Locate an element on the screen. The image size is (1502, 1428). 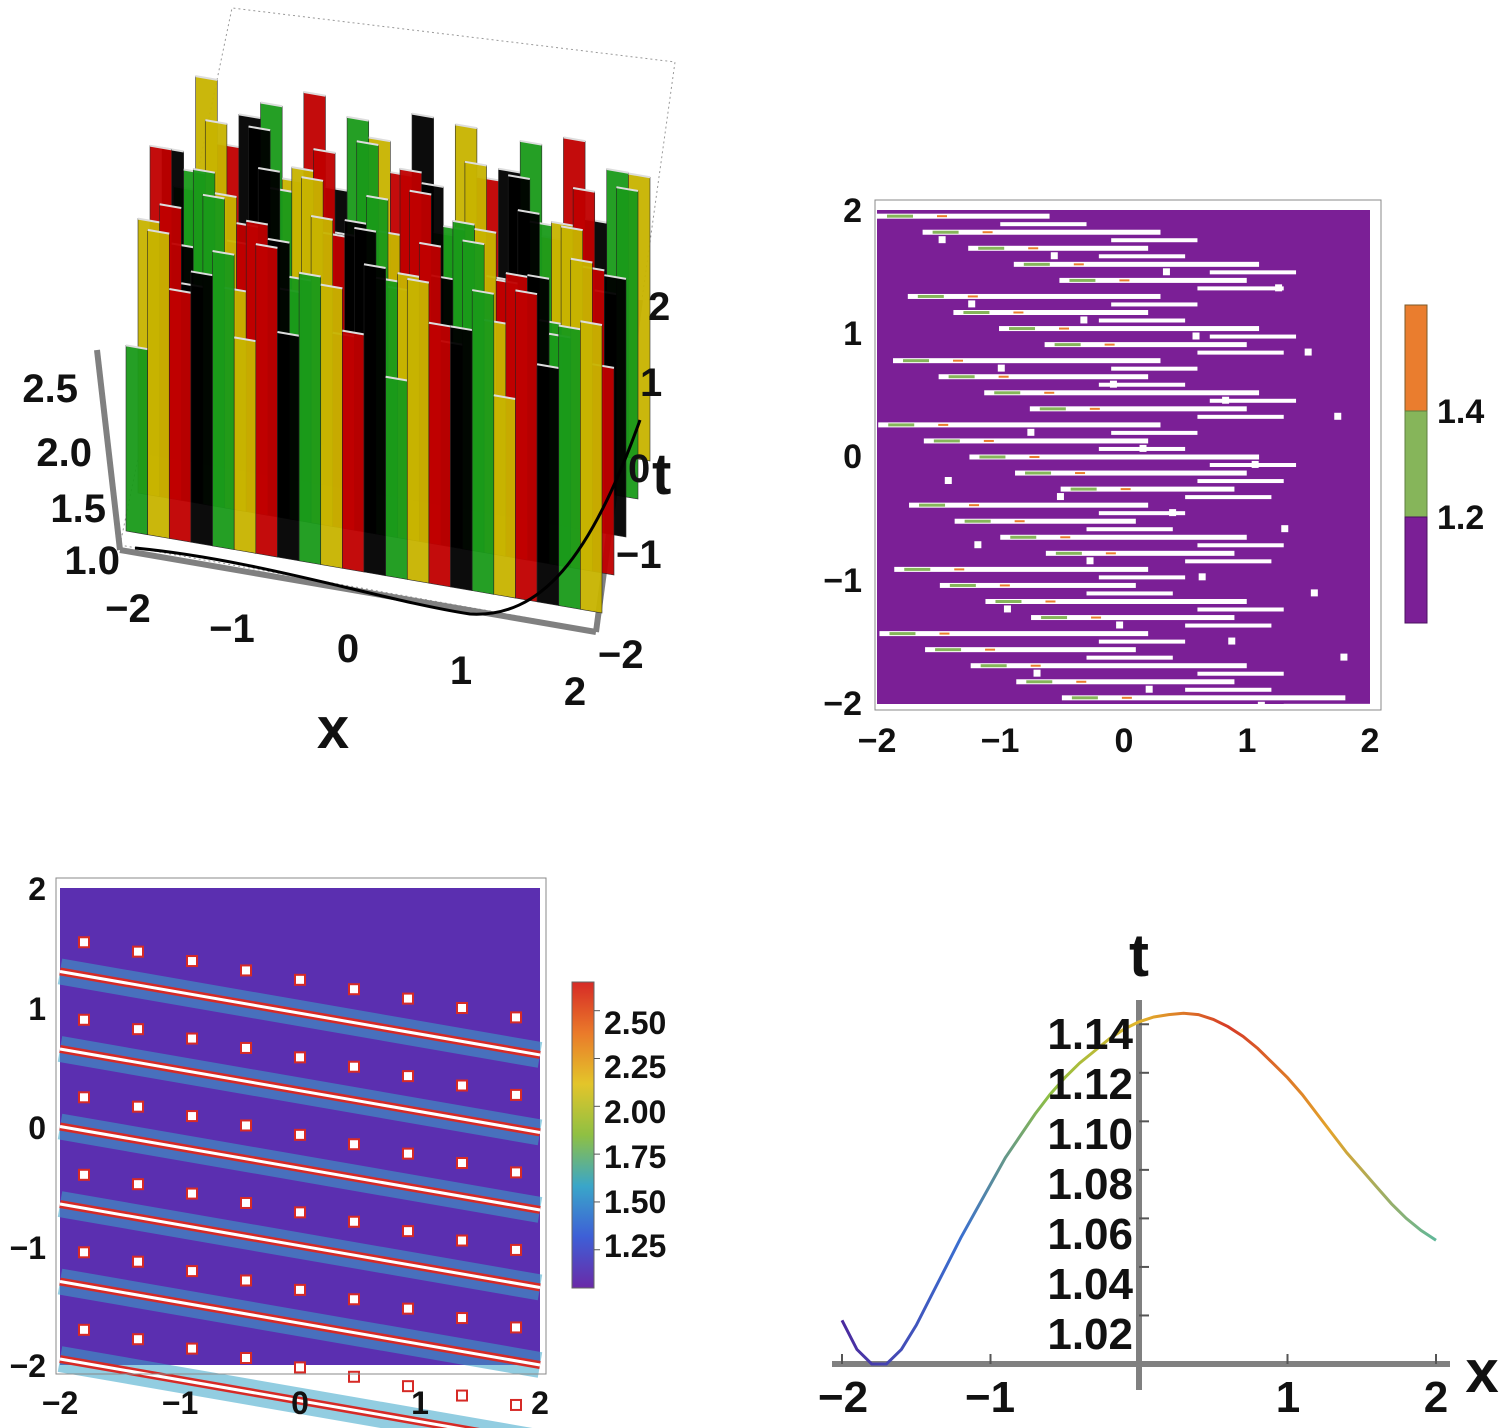
x-tick: −1 is located at coordinates (232, 629).